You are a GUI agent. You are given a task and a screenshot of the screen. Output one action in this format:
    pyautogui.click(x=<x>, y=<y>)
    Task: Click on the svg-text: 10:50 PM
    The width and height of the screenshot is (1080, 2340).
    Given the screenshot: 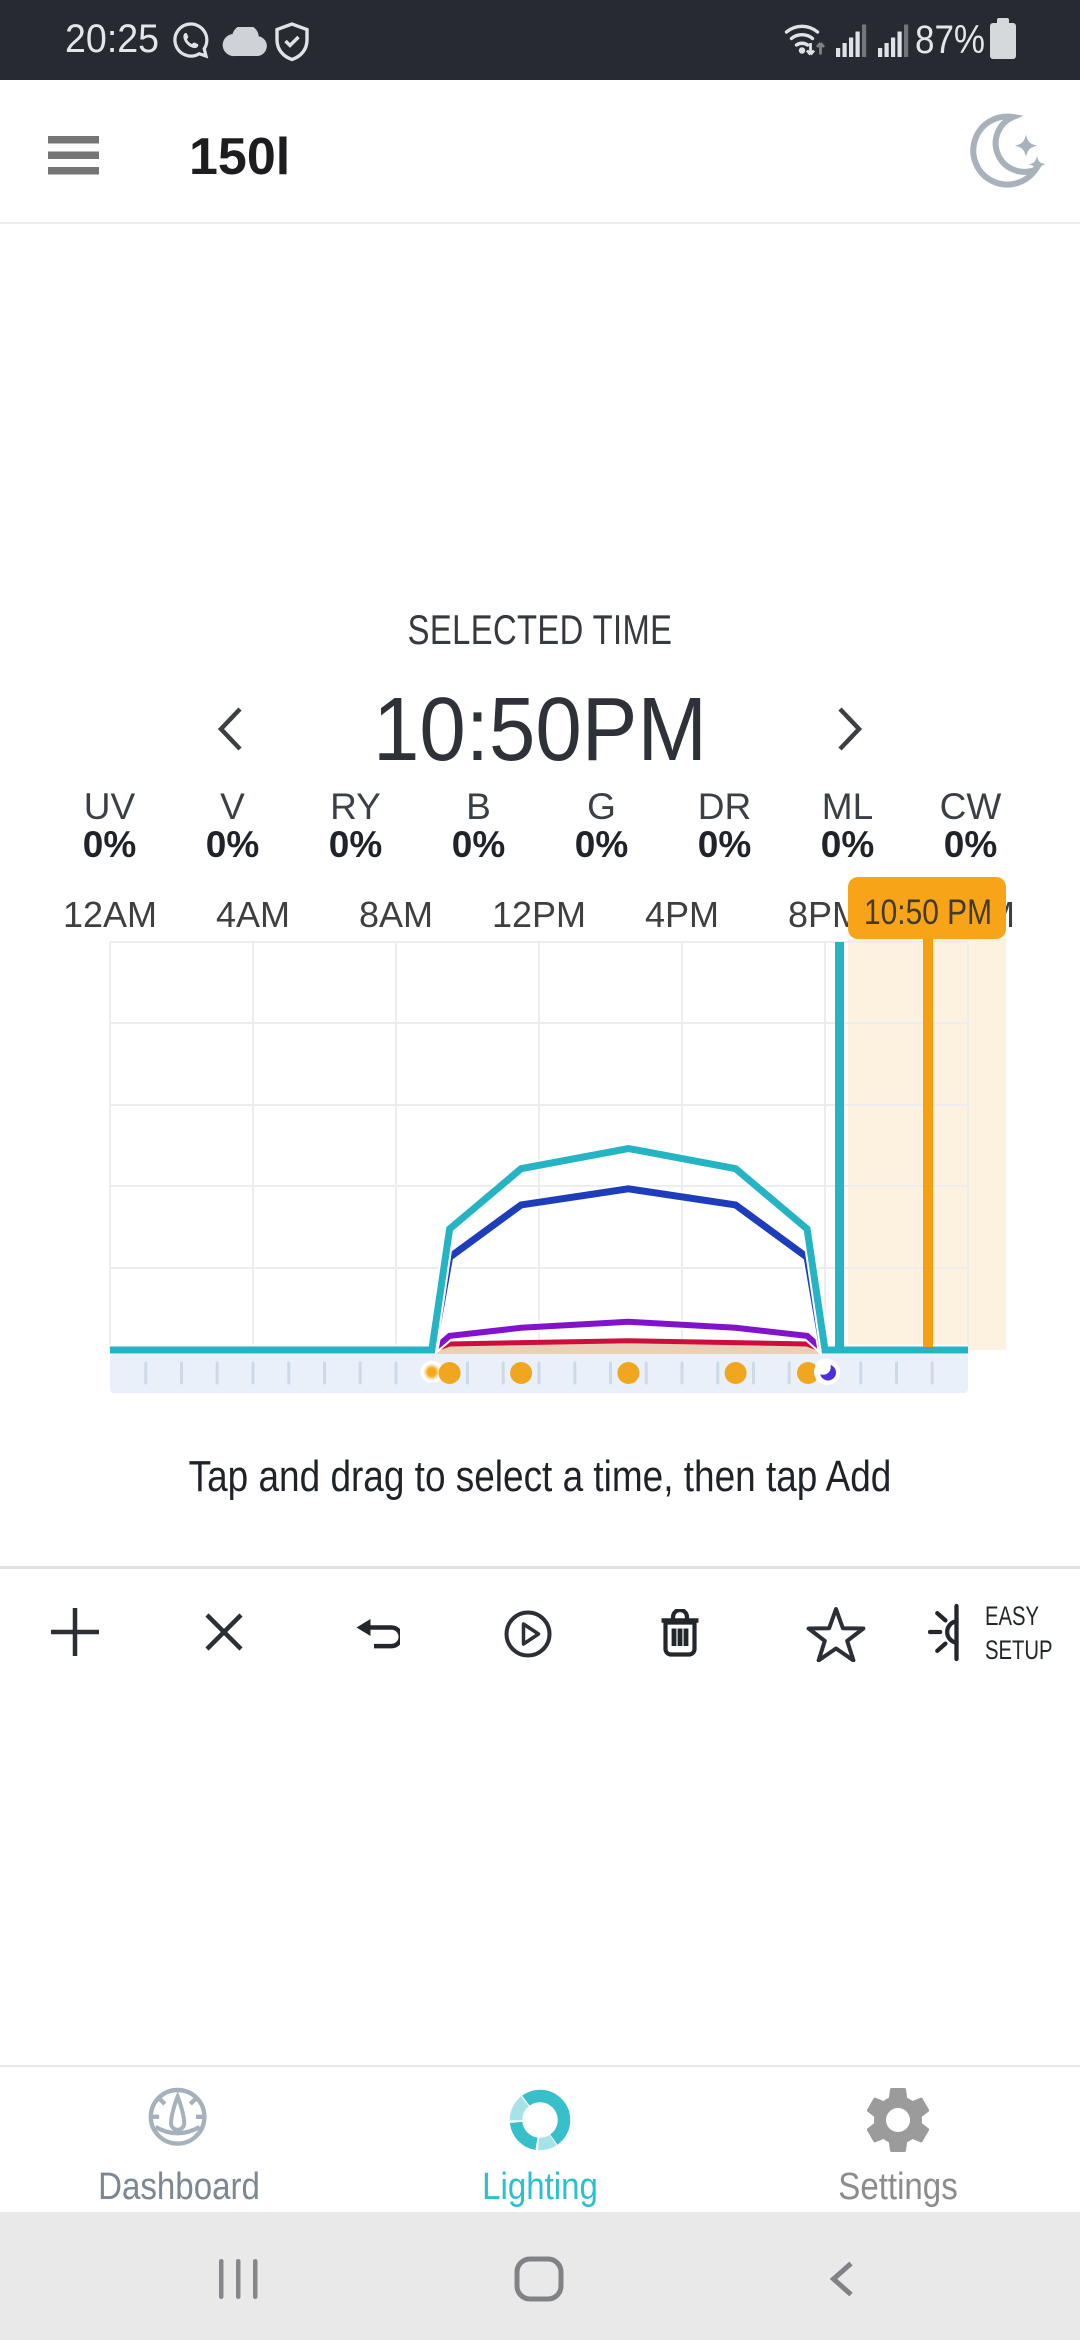 What is the action you would take?
    pyautogui.click(x=928, y=912)
    